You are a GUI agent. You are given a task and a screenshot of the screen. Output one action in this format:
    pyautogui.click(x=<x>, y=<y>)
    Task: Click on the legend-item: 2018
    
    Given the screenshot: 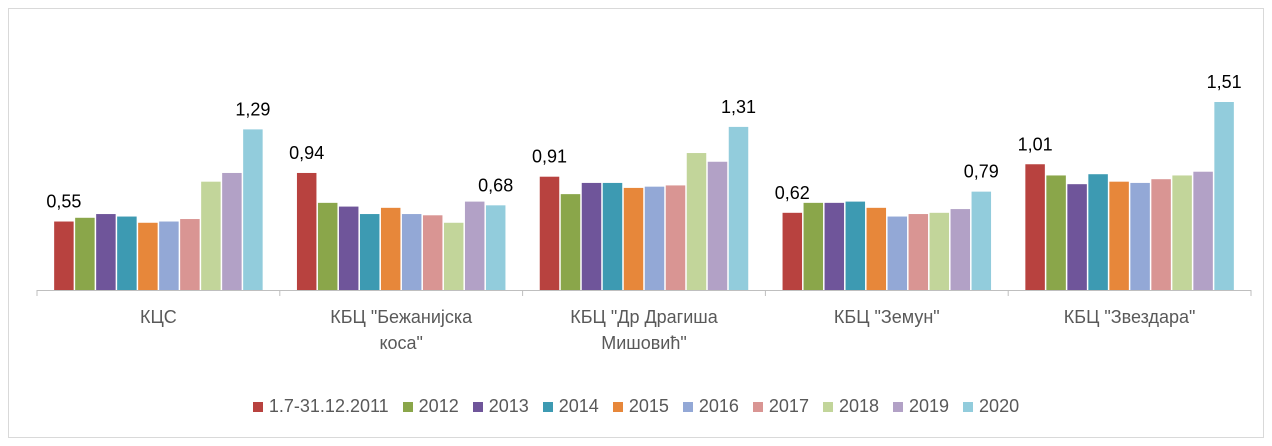 What is the action you would take?
    pyautogui.click(x=850, y=406)
    